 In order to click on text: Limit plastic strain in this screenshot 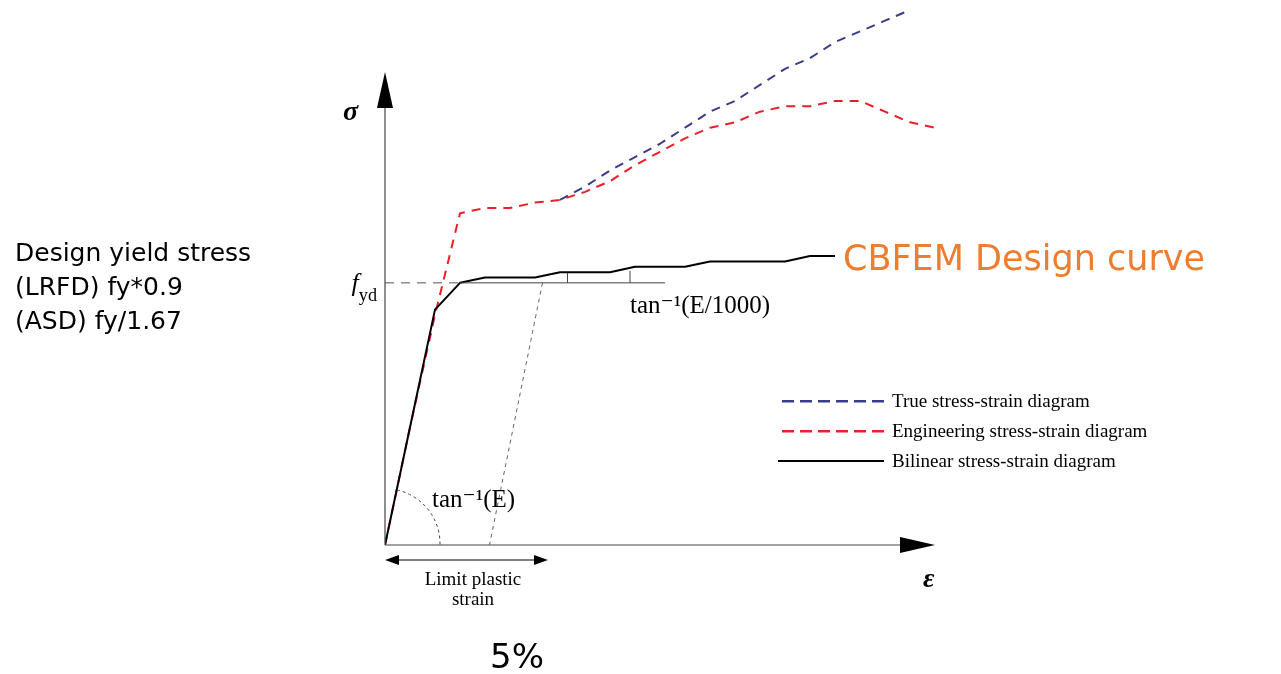, I will do `click(473, 588)`.